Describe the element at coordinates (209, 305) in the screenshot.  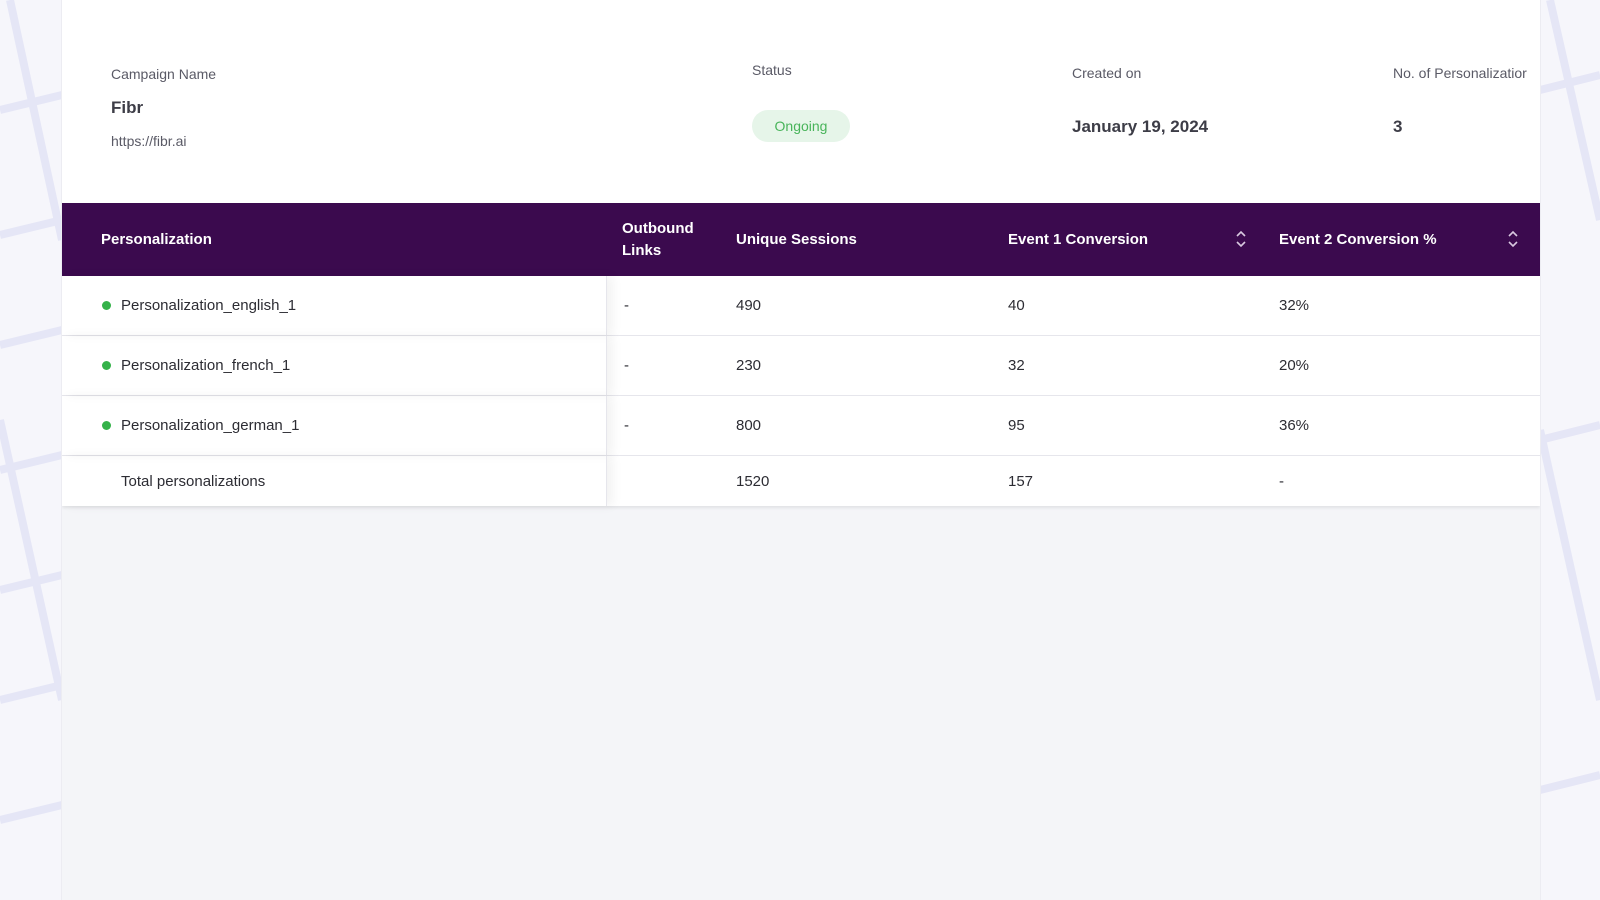
I see `personalization-name: Personalization_english_1` at that location.